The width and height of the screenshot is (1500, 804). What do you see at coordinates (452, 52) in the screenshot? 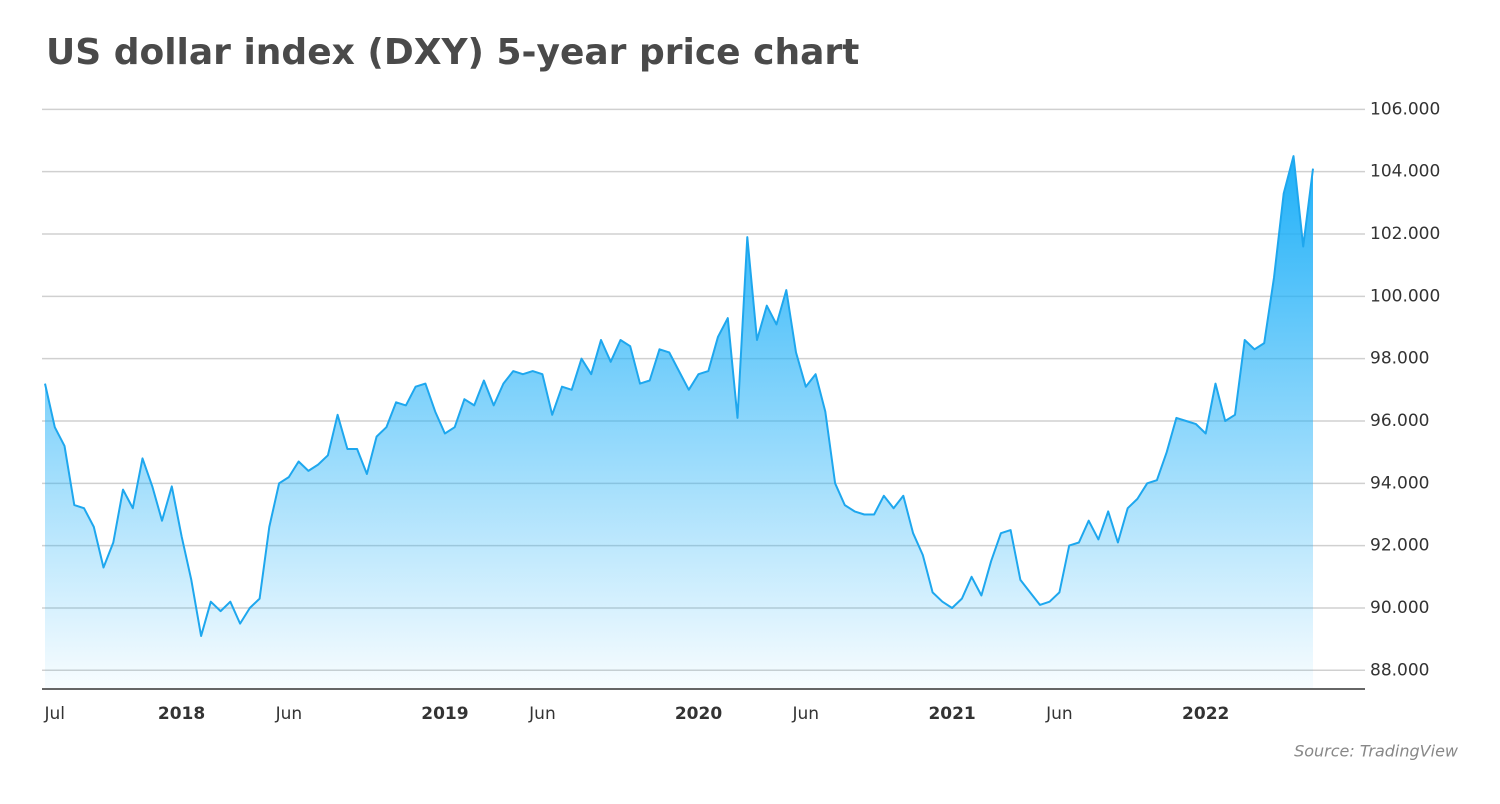
I see `chart-title: US dollar index (DXY) 5-year price chart` at bounding box center [452, 52].